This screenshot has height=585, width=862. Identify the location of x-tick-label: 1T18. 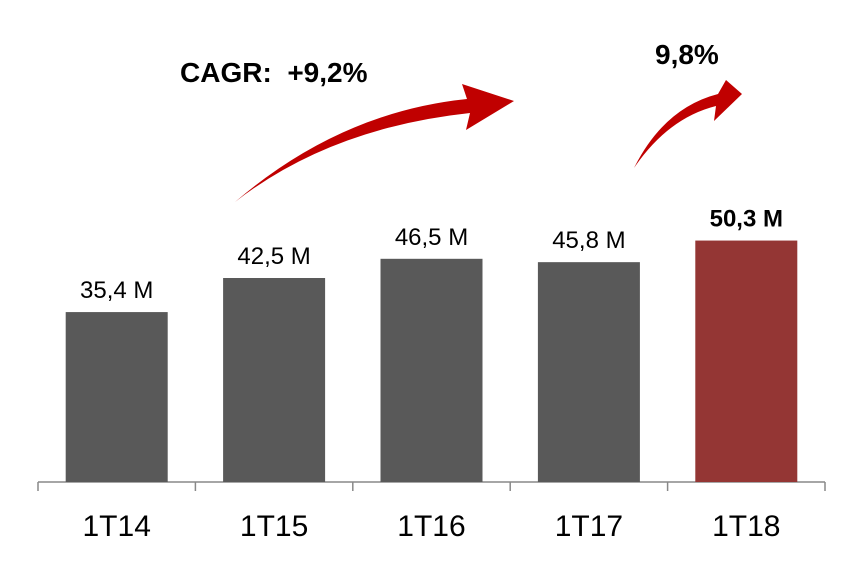
(746, 526).